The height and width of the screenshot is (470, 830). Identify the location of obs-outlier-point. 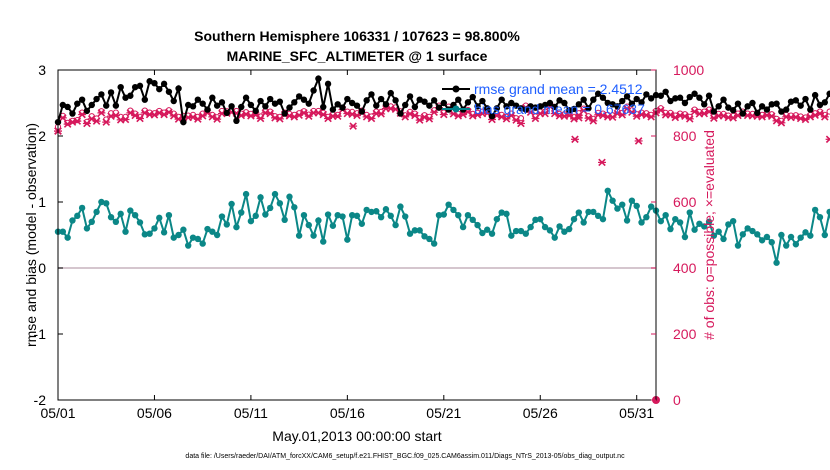
(601, 162).